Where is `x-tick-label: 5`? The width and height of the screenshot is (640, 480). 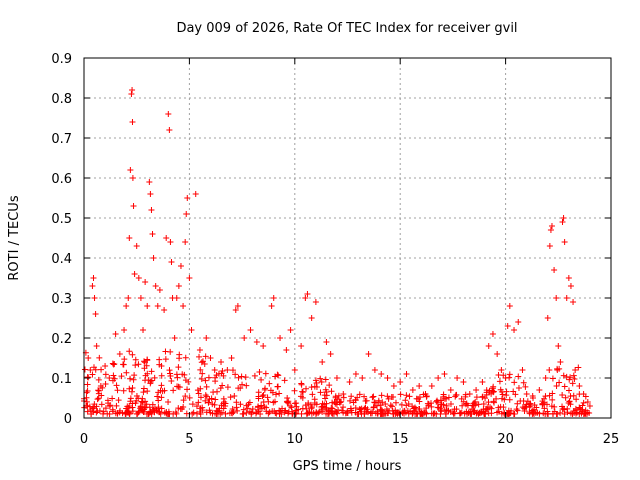
x-tick-label: 5 is located at coordinates (189, 439).